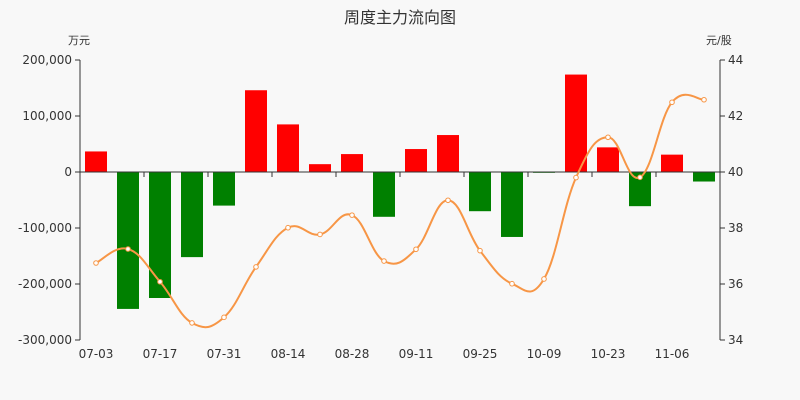  What do you see at coordinates (672, 354) in the screenshot?
I see `x-tick-label: 11-06` at bounding box center [672, 354].